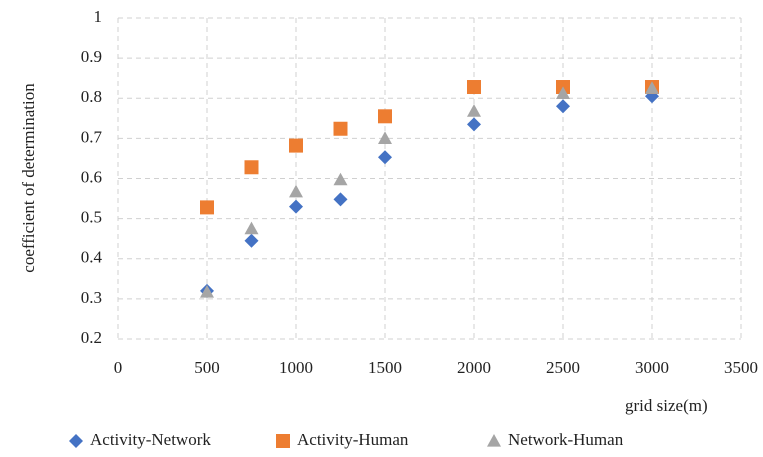 This screenshot has height=457, width=763. I want to click on y-tick-label: 1, so click(98, 16).